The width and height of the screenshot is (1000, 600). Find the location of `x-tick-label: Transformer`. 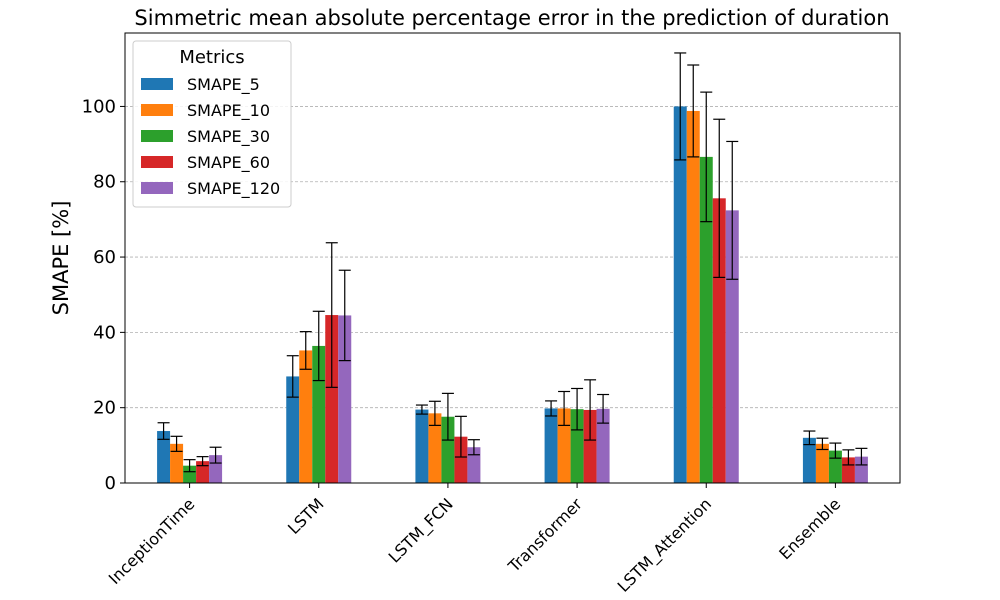

x-tick-label: Transformer is located at coordinates (545, 535).